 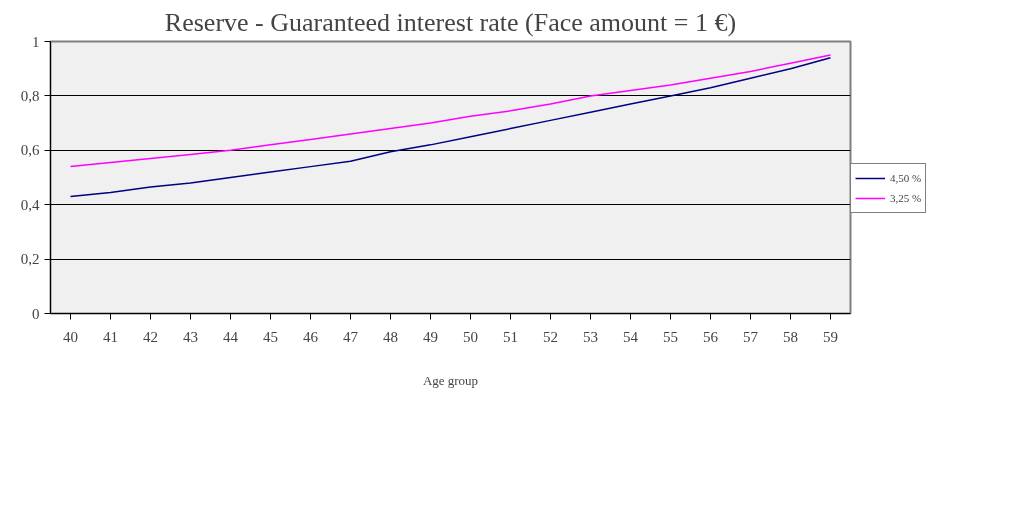 I want to click on x-tick-label: 47, so click(x=351, y=336).